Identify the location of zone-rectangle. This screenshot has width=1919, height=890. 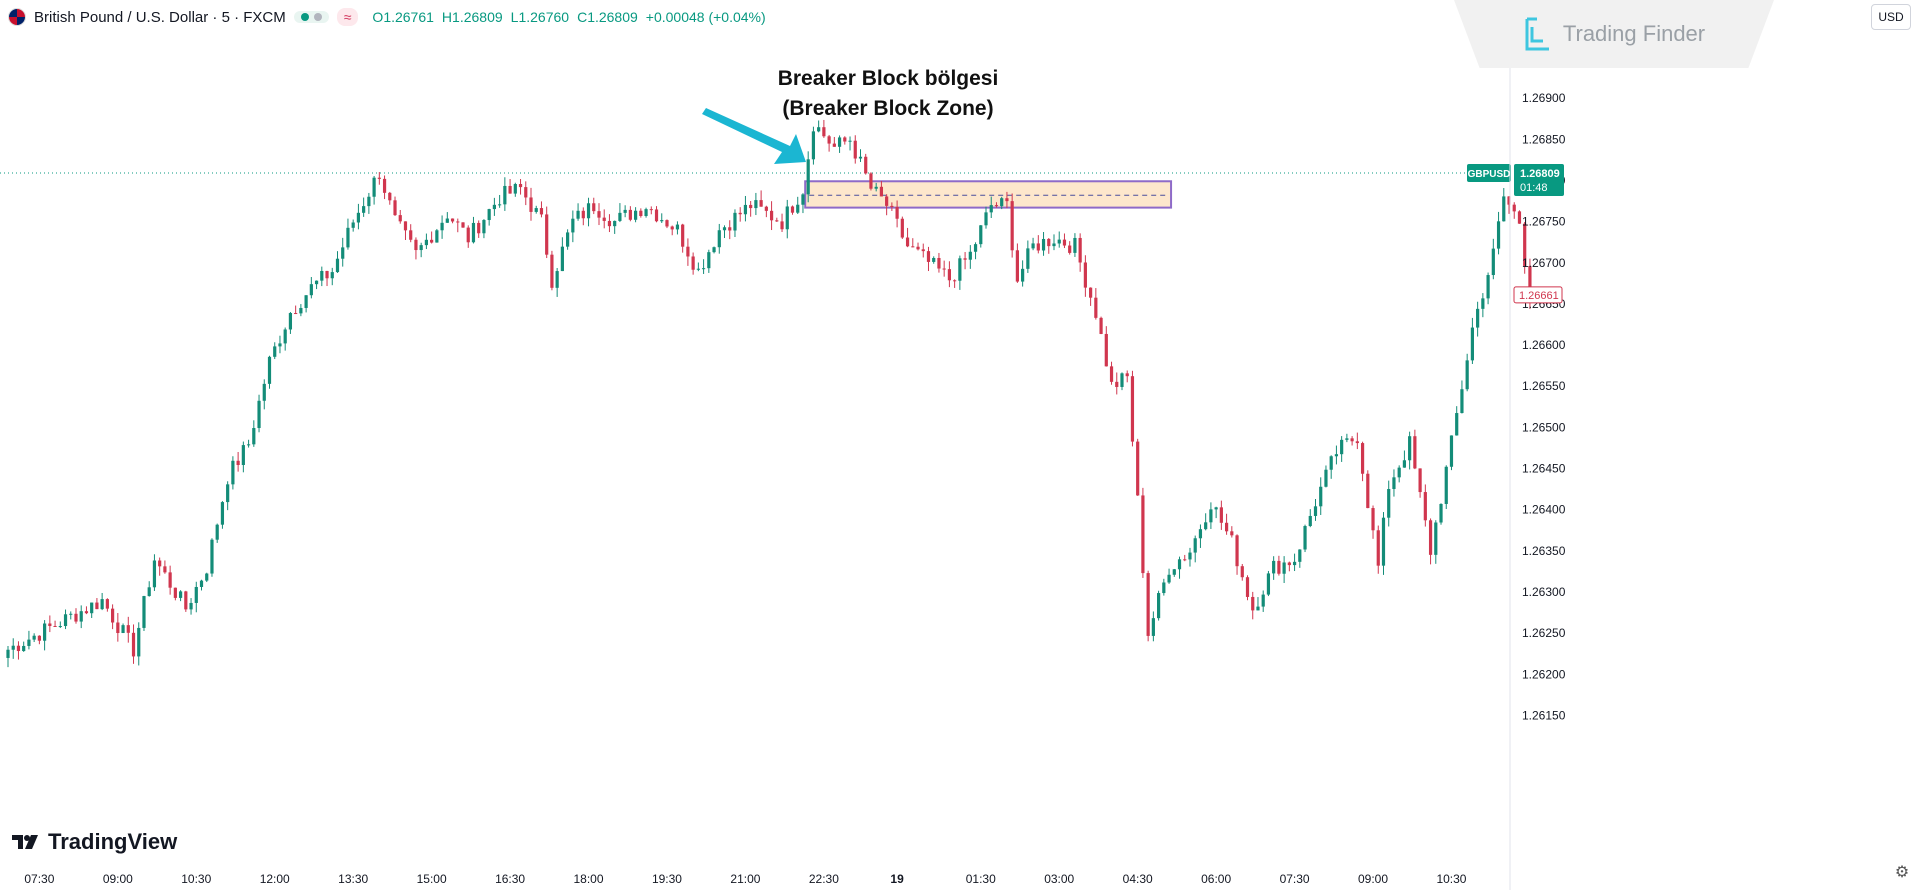
(988, 194).